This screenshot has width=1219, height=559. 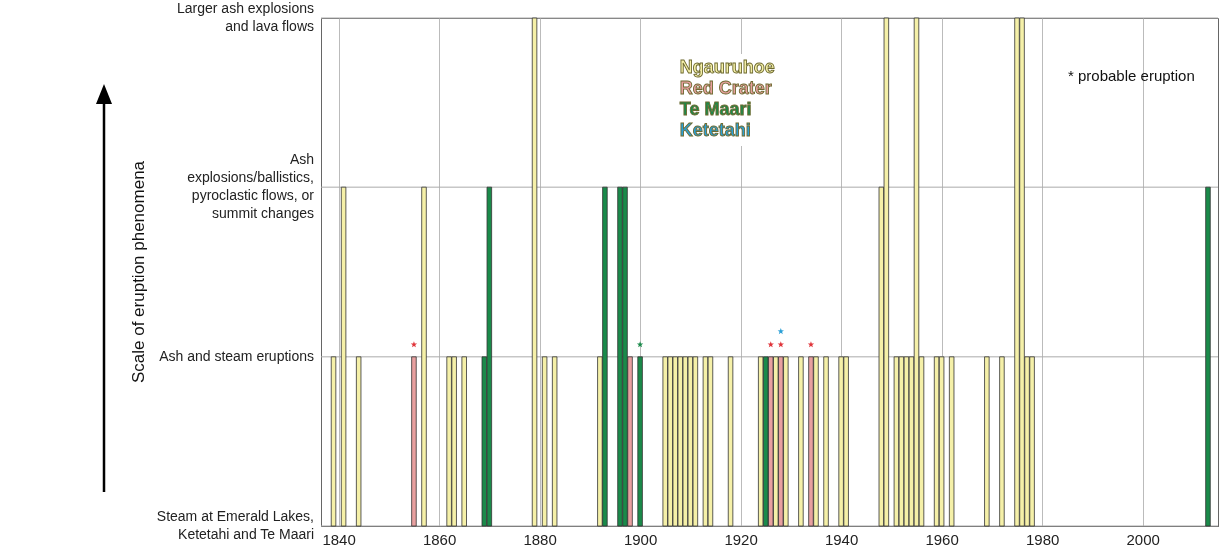 What do you see at coordinates (841, 539) in the screenshot?
I see `x-tick-label: 1940` at bounding box center [841, 539].